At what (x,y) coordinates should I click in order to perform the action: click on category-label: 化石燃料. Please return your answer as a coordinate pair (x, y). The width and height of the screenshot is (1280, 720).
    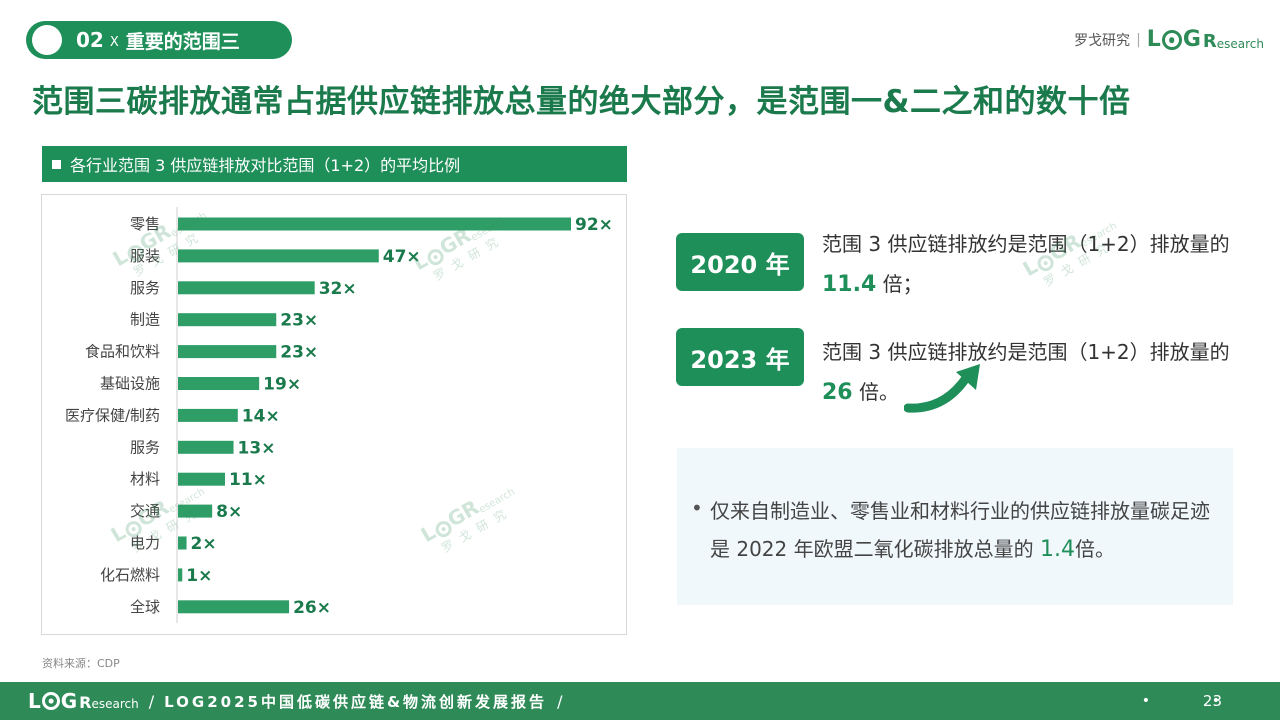
    Looking at the image, I should click on (130, 575).